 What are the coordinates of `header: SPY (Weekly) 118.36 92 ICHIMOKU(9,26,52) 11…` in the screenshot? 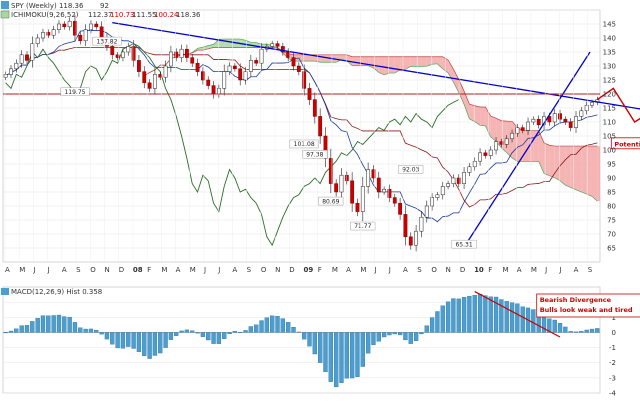 It's located at (100, 10).